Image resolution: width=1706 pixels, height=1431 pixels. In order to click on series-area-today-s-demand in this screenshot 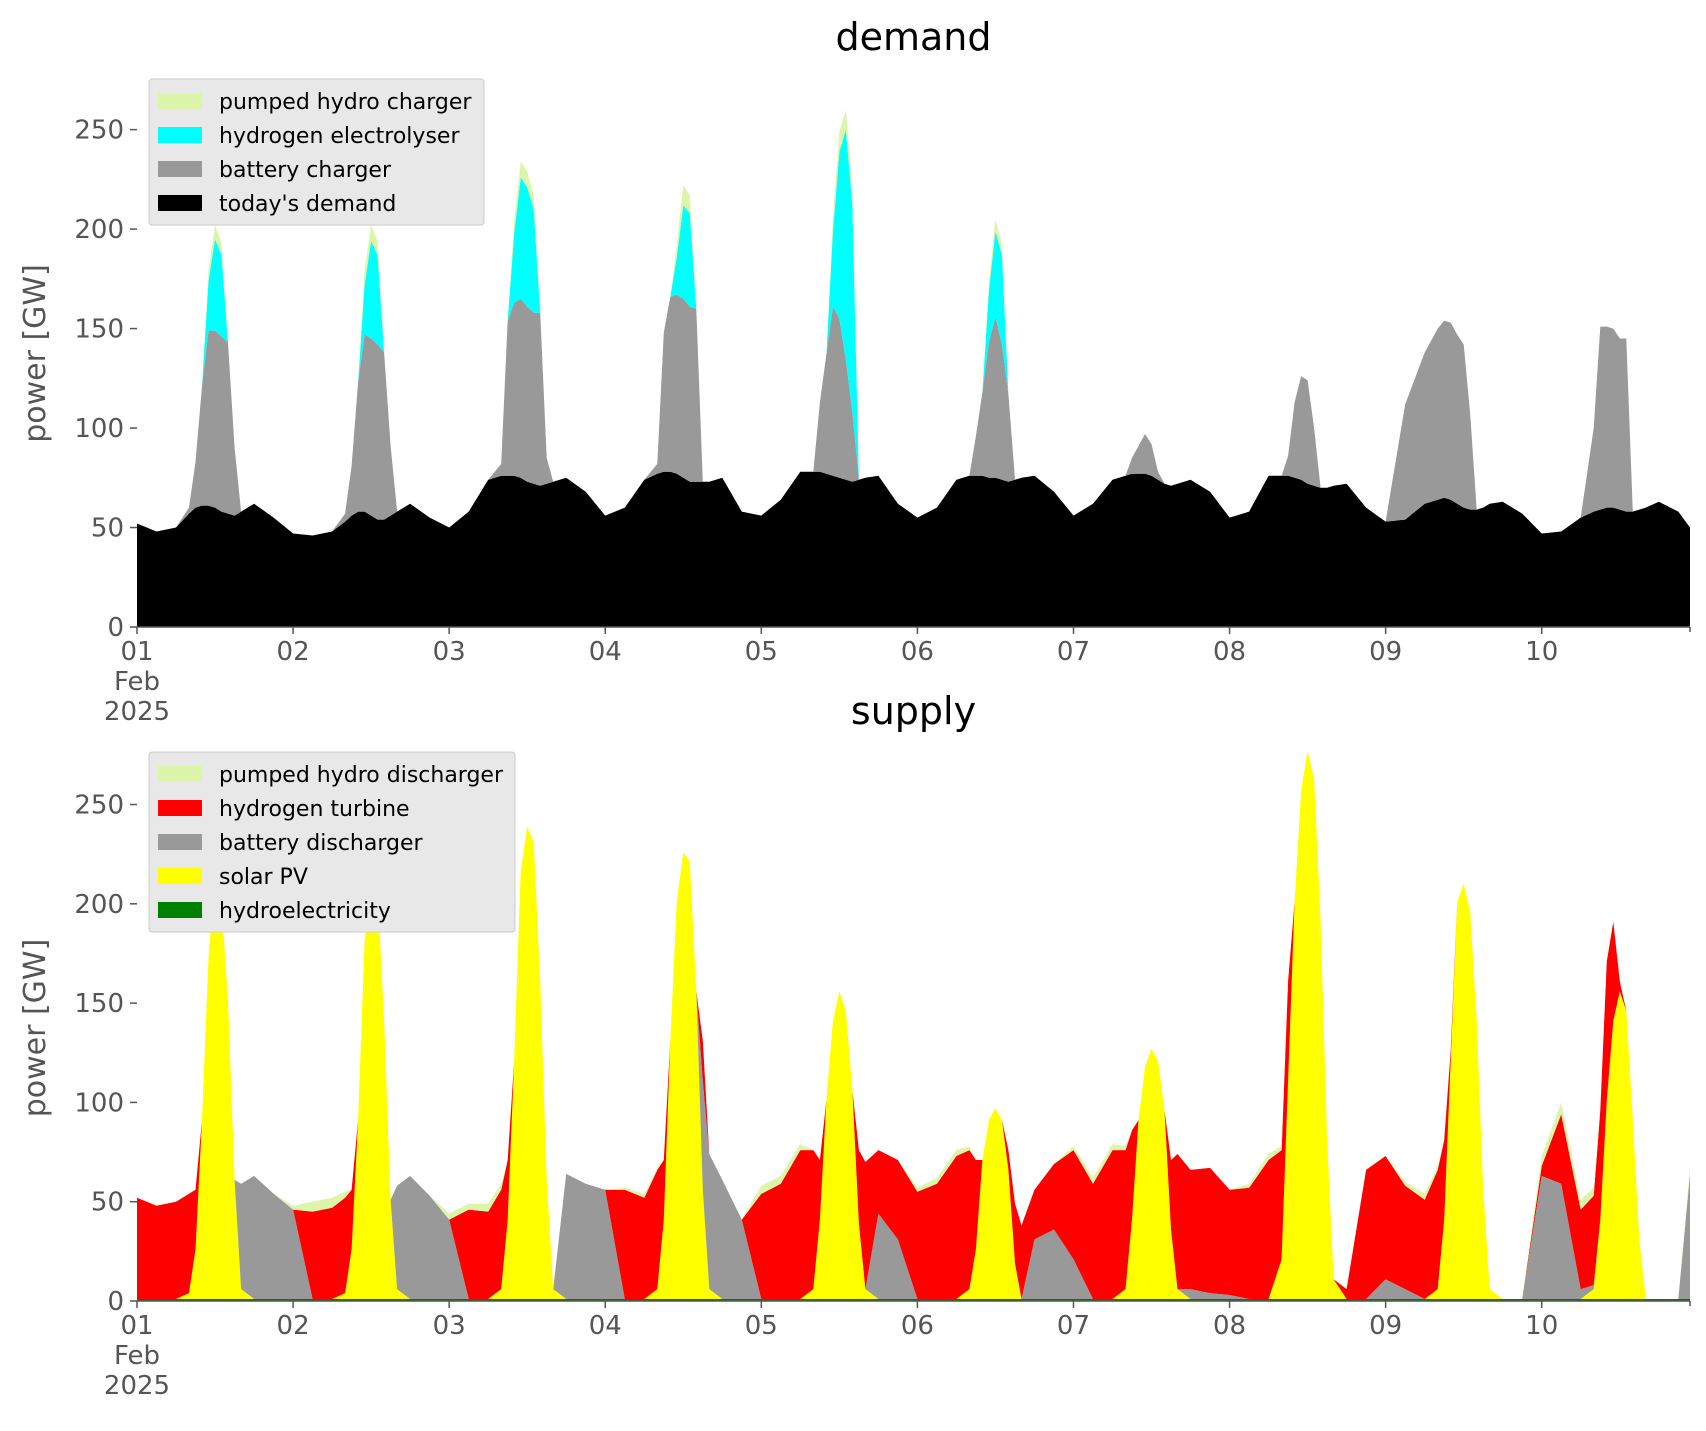, I will do `click(913, 549)`.